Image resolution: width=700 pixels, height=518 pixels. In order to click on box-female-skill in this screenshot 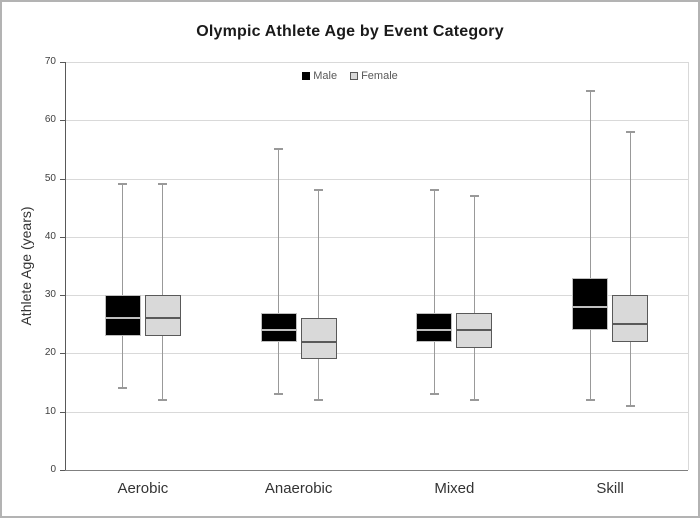, I will do `click(630, 318)`.